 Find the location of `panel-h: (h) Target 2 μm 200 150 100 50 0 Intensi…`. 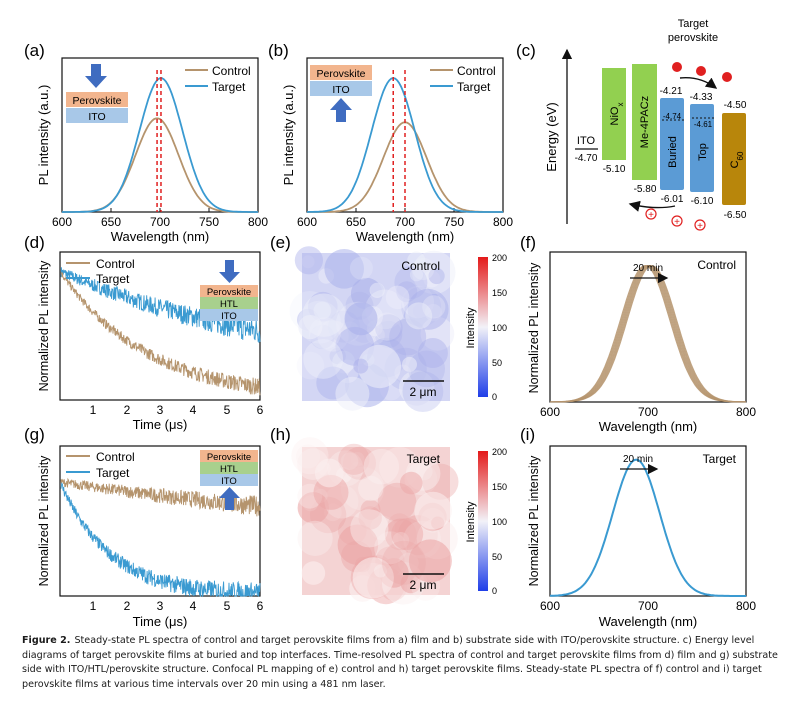

panel-h: (h) Target 2 μm 200 150 100 50 0 Intensi… is located at coordinates (388, 515).